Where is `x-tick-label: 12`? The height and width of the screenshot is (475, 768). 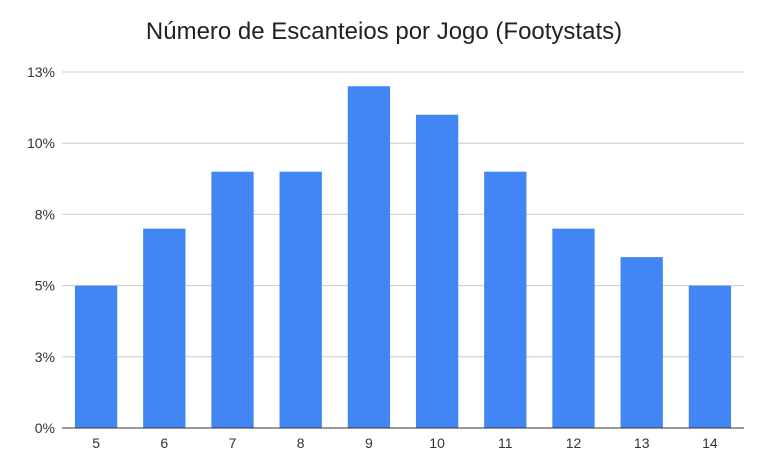 x-tick-label: 12 is located at coordinates (574, 443).